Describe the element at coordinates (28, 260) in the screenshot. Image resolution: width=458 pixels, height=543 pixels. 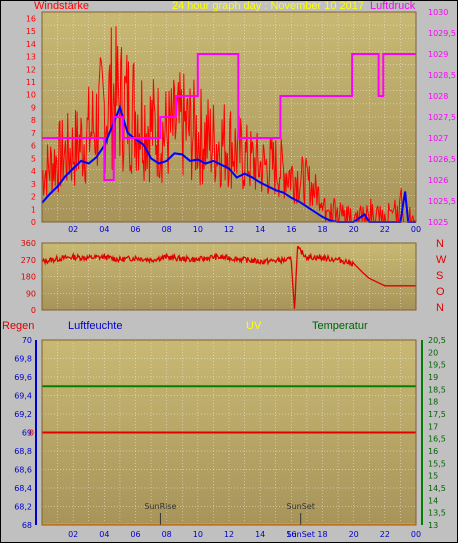
I see `direction-ytick-270: 270` at that location.